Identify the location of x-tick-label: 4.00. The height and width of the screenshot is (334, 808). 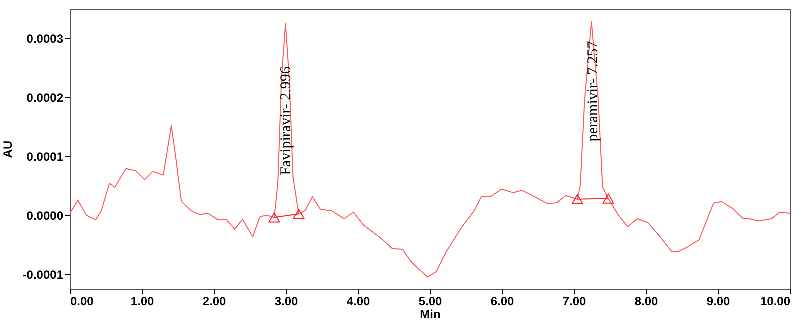
(358, 301).